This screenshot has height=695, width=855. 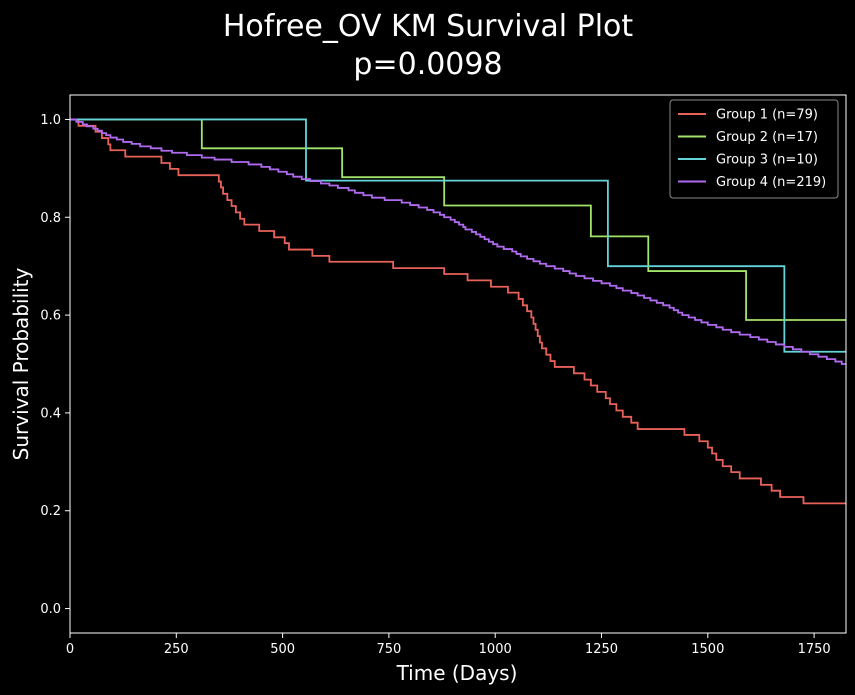 I want to click on legend-label-group-1: Group 1 (n=79), so click(x=767, y=115).